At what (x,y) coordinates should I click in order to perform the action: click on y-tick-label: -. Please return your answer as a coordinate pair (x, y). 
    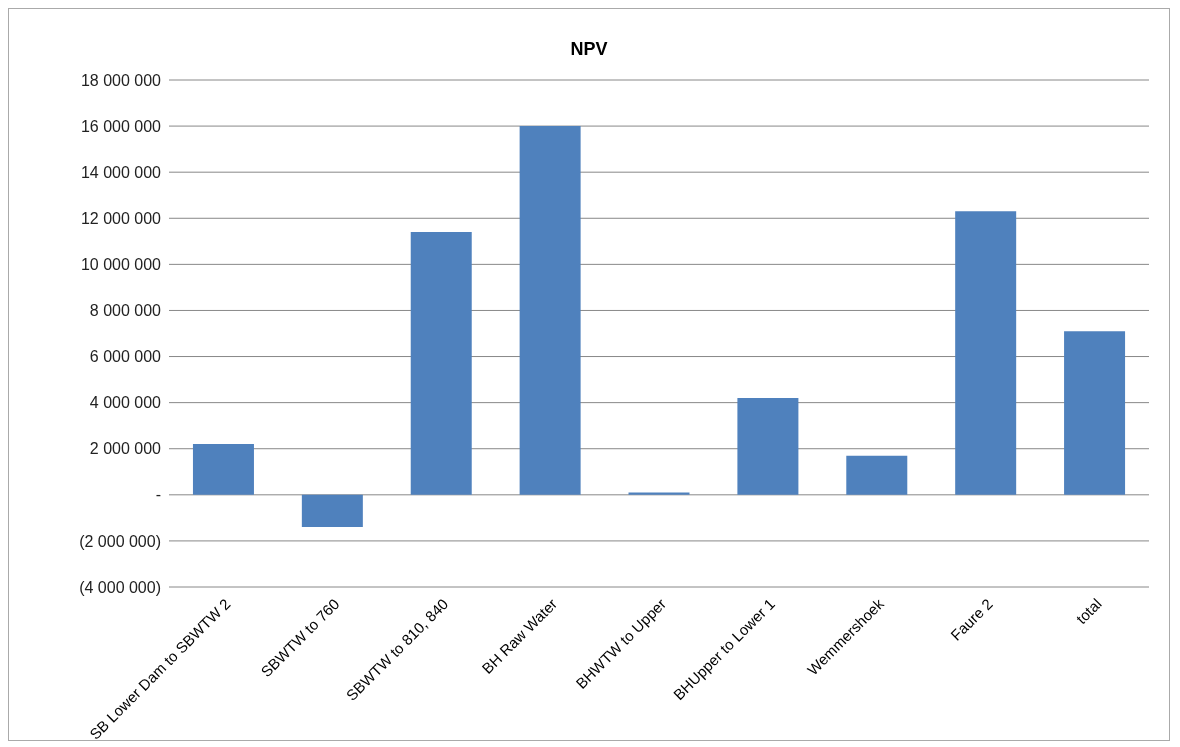
    Looking at the image, I should click on (158, 495).